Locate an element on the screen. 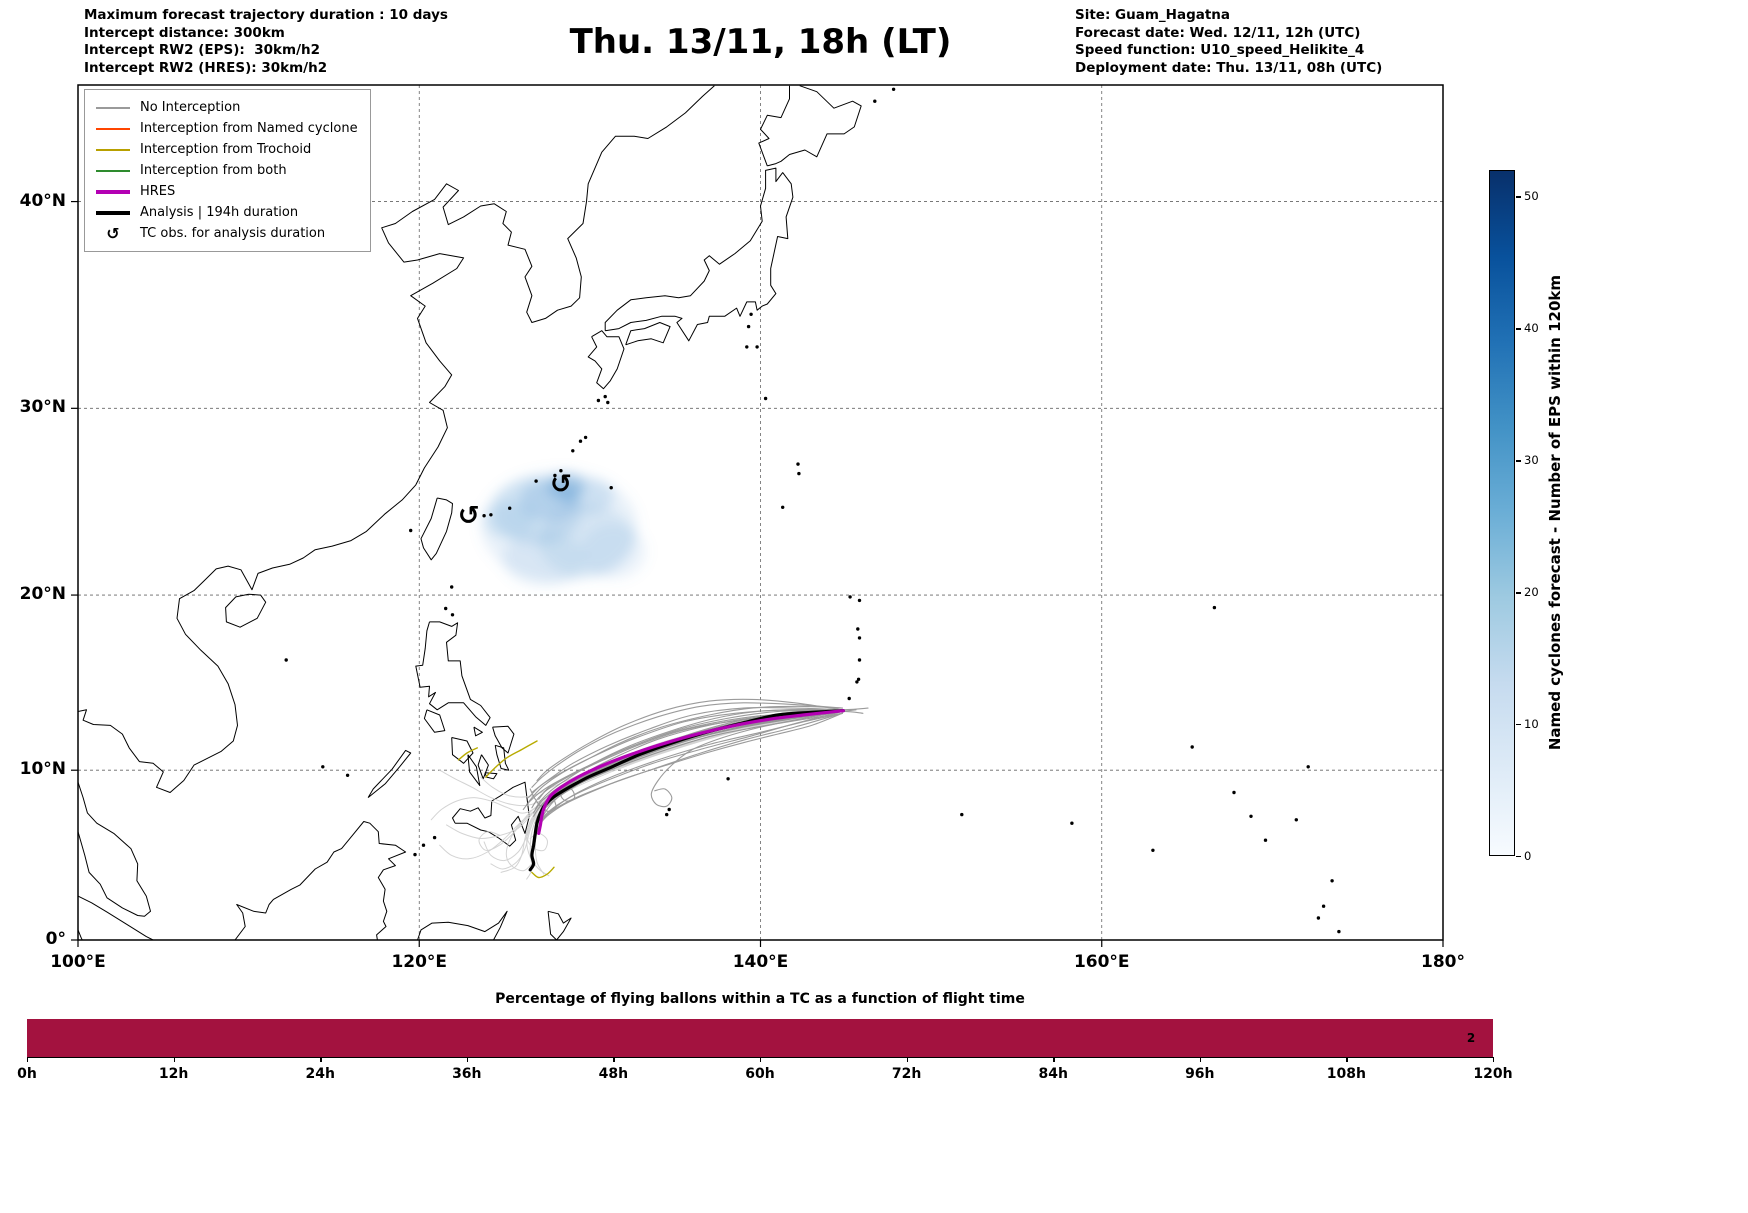  legend-item: Interception from Trochoid is located at coordinates (226, 149).